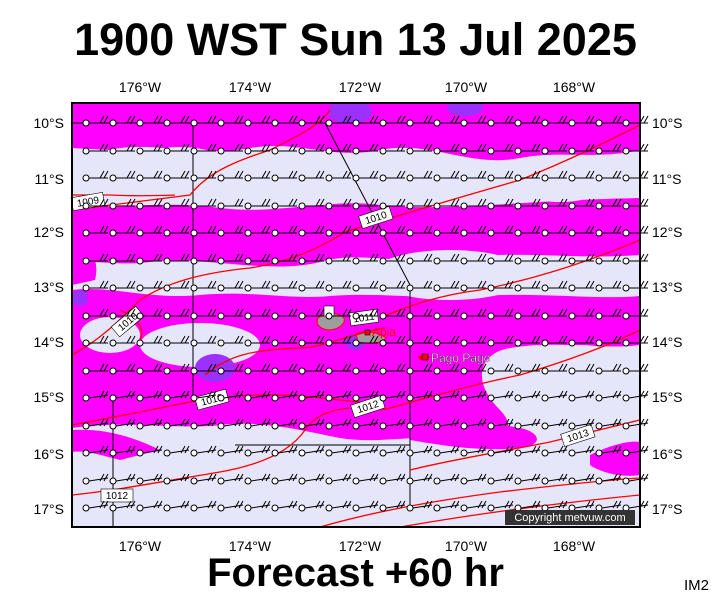 This screenshot has height=600, width=711. What do you see at coordinates (48, 509) in the screenshot?
I see `svg-text: 17°S` at bounding box center [48, 509].